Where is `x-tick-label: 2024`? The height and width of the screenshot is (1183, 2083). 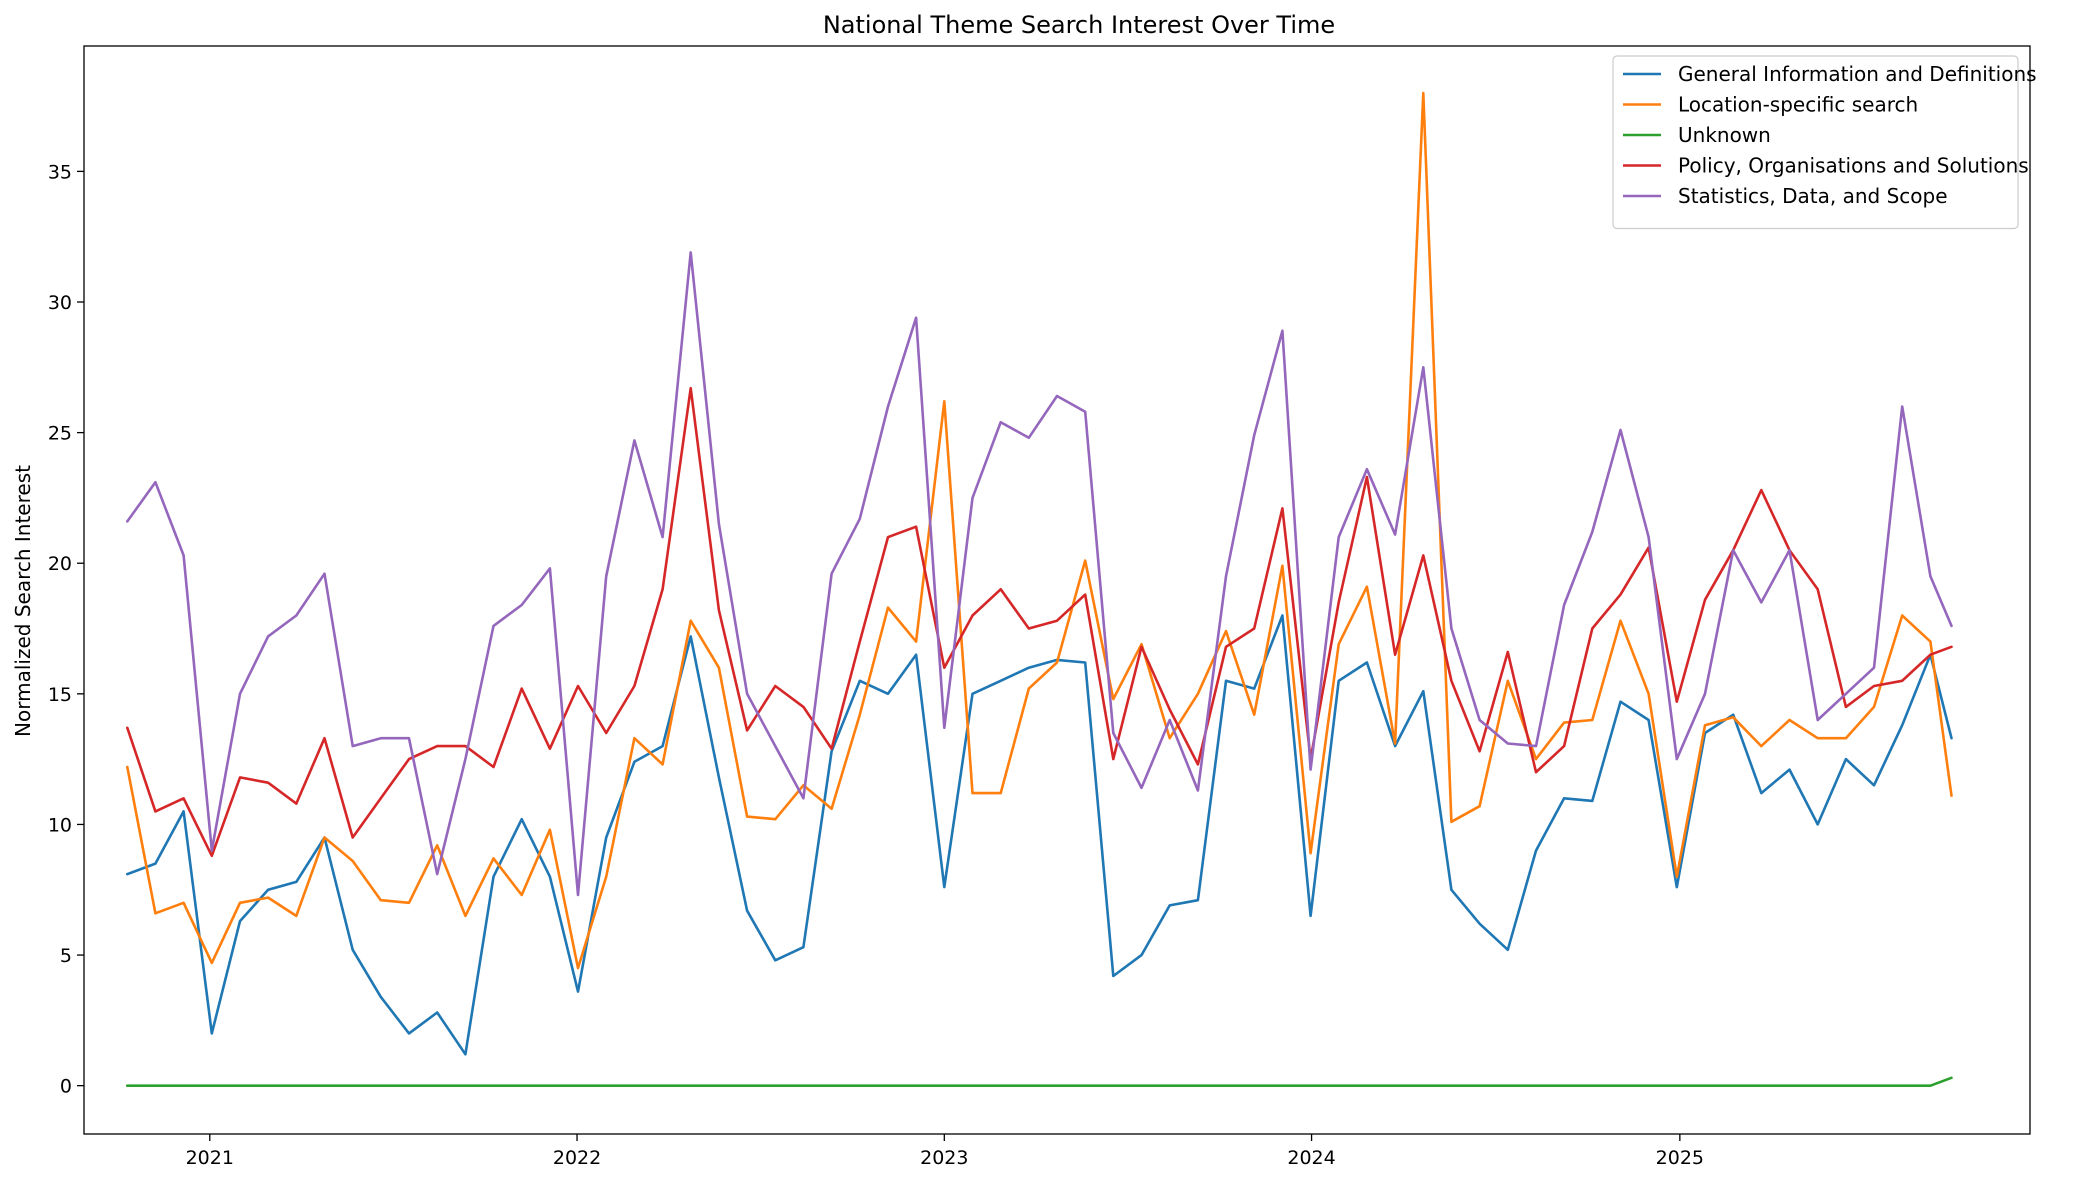 x-tick-label: 2024 is located at coordinates (1311, 1158).